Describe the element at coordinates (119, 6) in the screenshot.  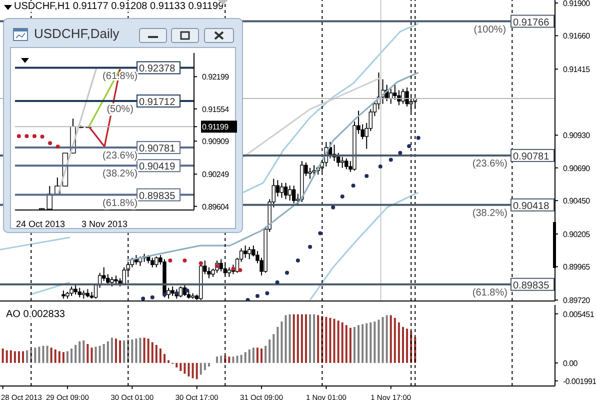
I see `chart-title: USDCHF,H1 0.91177 0.91208 0.91133 0.91199` at that location.